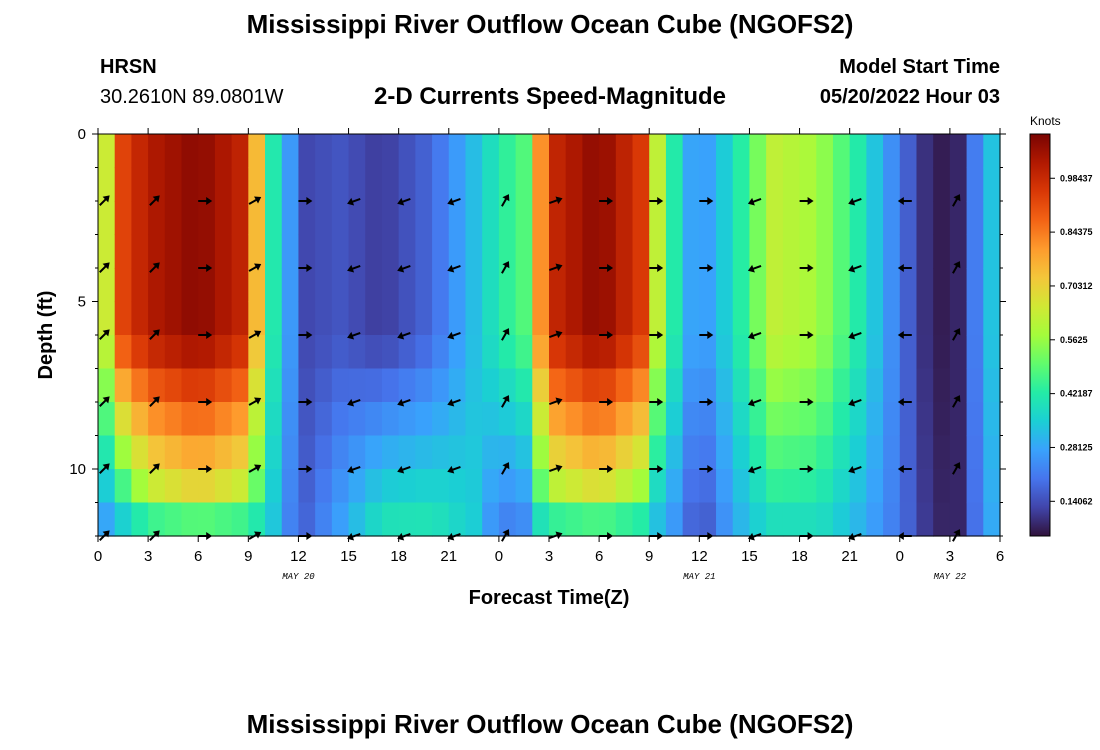 Image resolution: width=1100 pixels, height=750 pixels. What do you see at coordinates (950, 556) in the screenshot?
I see `x-tick-label: 3` at bounding box center [950, 556].